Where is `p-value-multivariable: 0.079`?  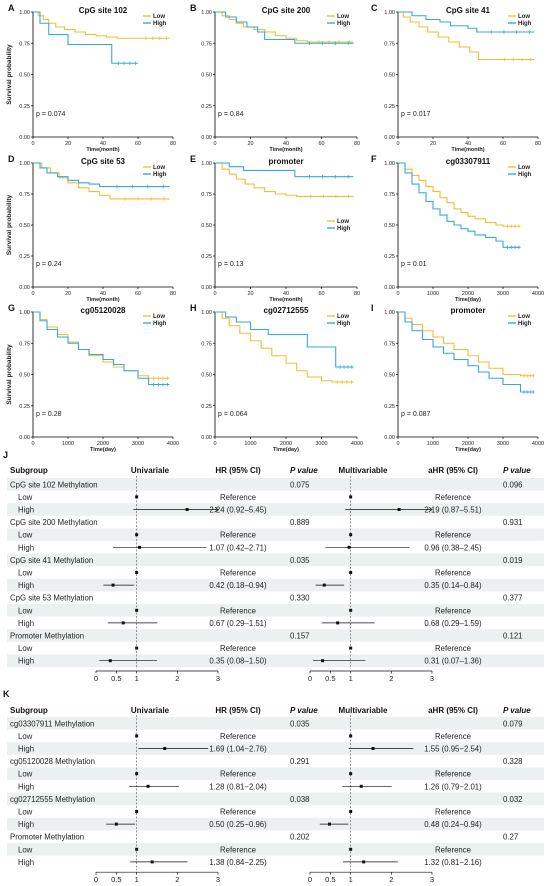
p-value-multivariable: 0.079 is located at coordinates (513, 723).